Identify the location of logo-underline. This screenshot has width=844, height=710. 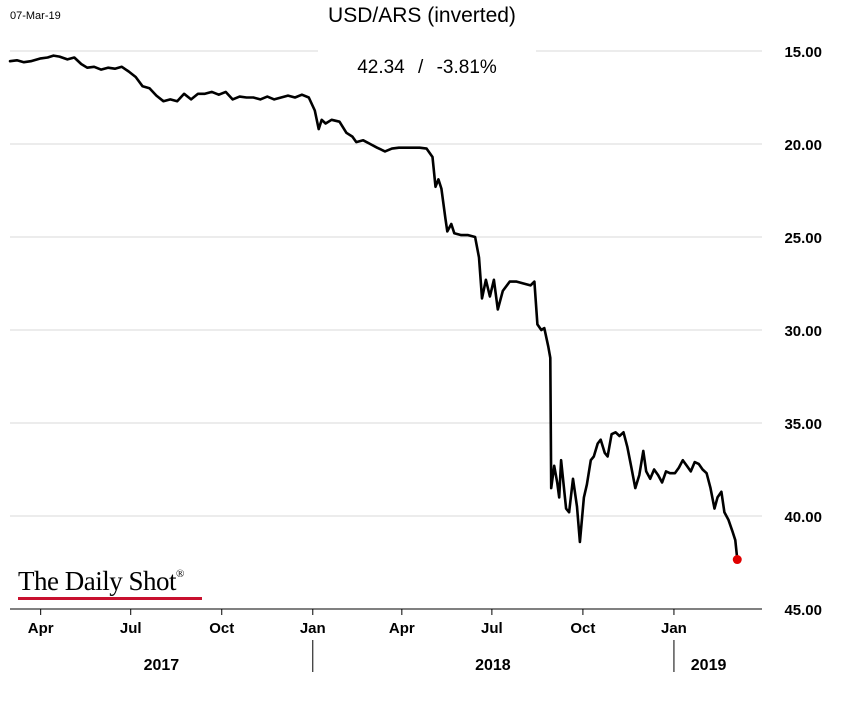
(110, 598).